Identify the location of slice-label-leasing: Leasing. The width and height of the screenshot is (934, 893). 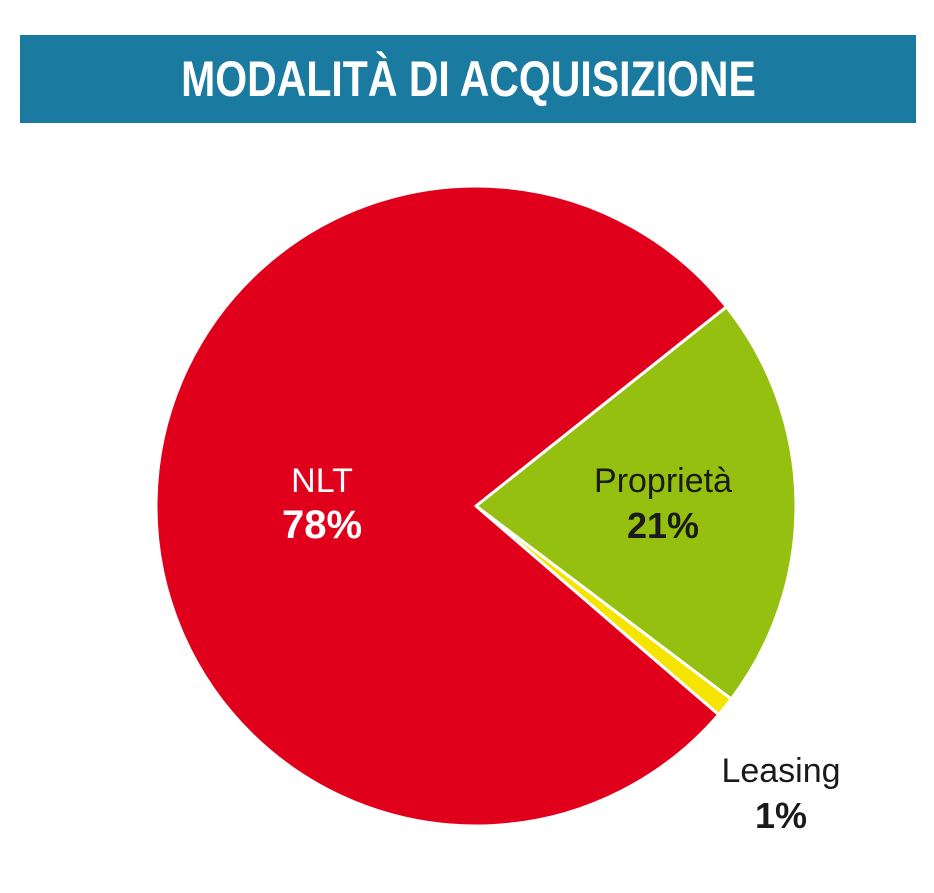
(780, 771).